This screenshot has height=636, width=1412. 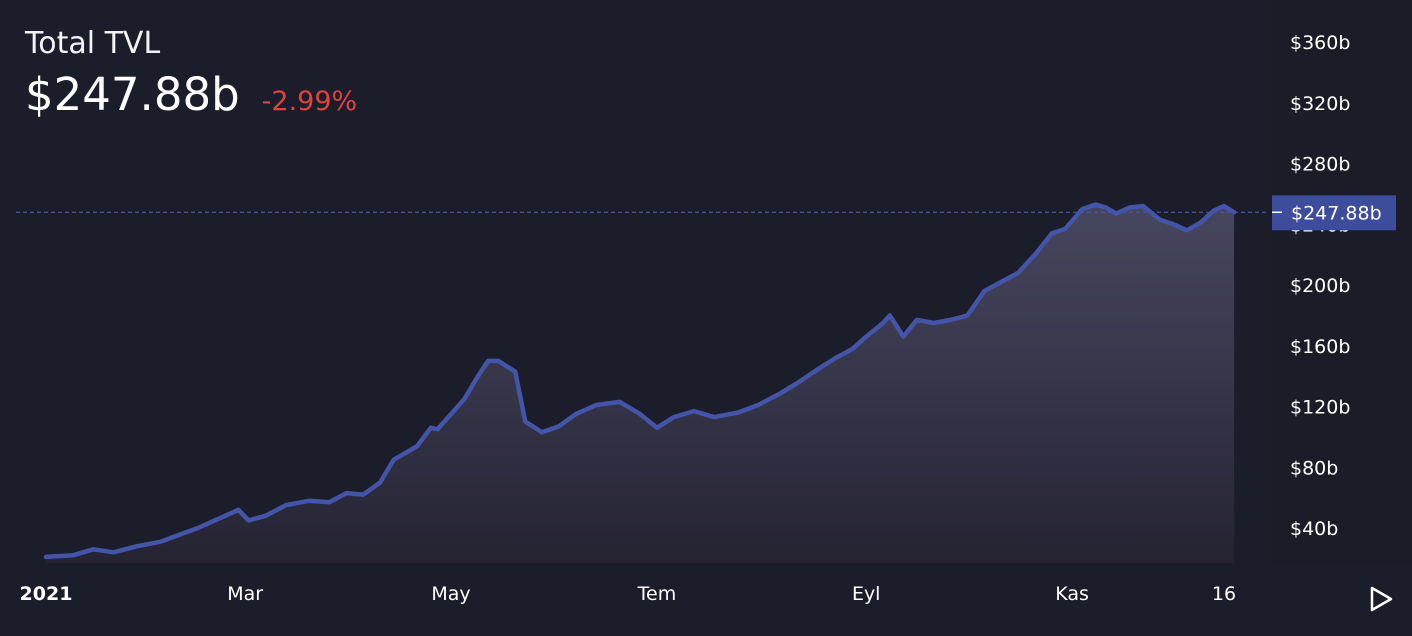 What do you see at coordinates (657, 594) in the screenshot?
I see `x-tick-label: Tem` at bounding box center [657, 594].